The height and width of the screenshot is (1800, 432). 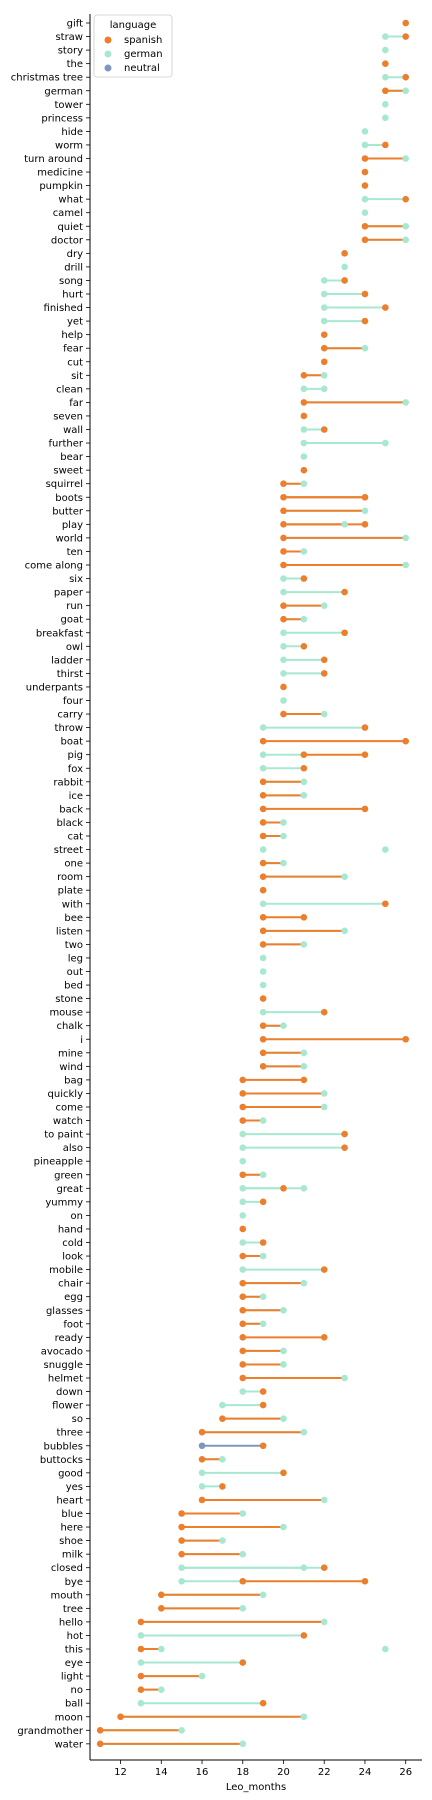 What do you see at coordinates (73, 864) in the screenshot?
I see `y-tick-label: one` at bounding box center [73, 864].